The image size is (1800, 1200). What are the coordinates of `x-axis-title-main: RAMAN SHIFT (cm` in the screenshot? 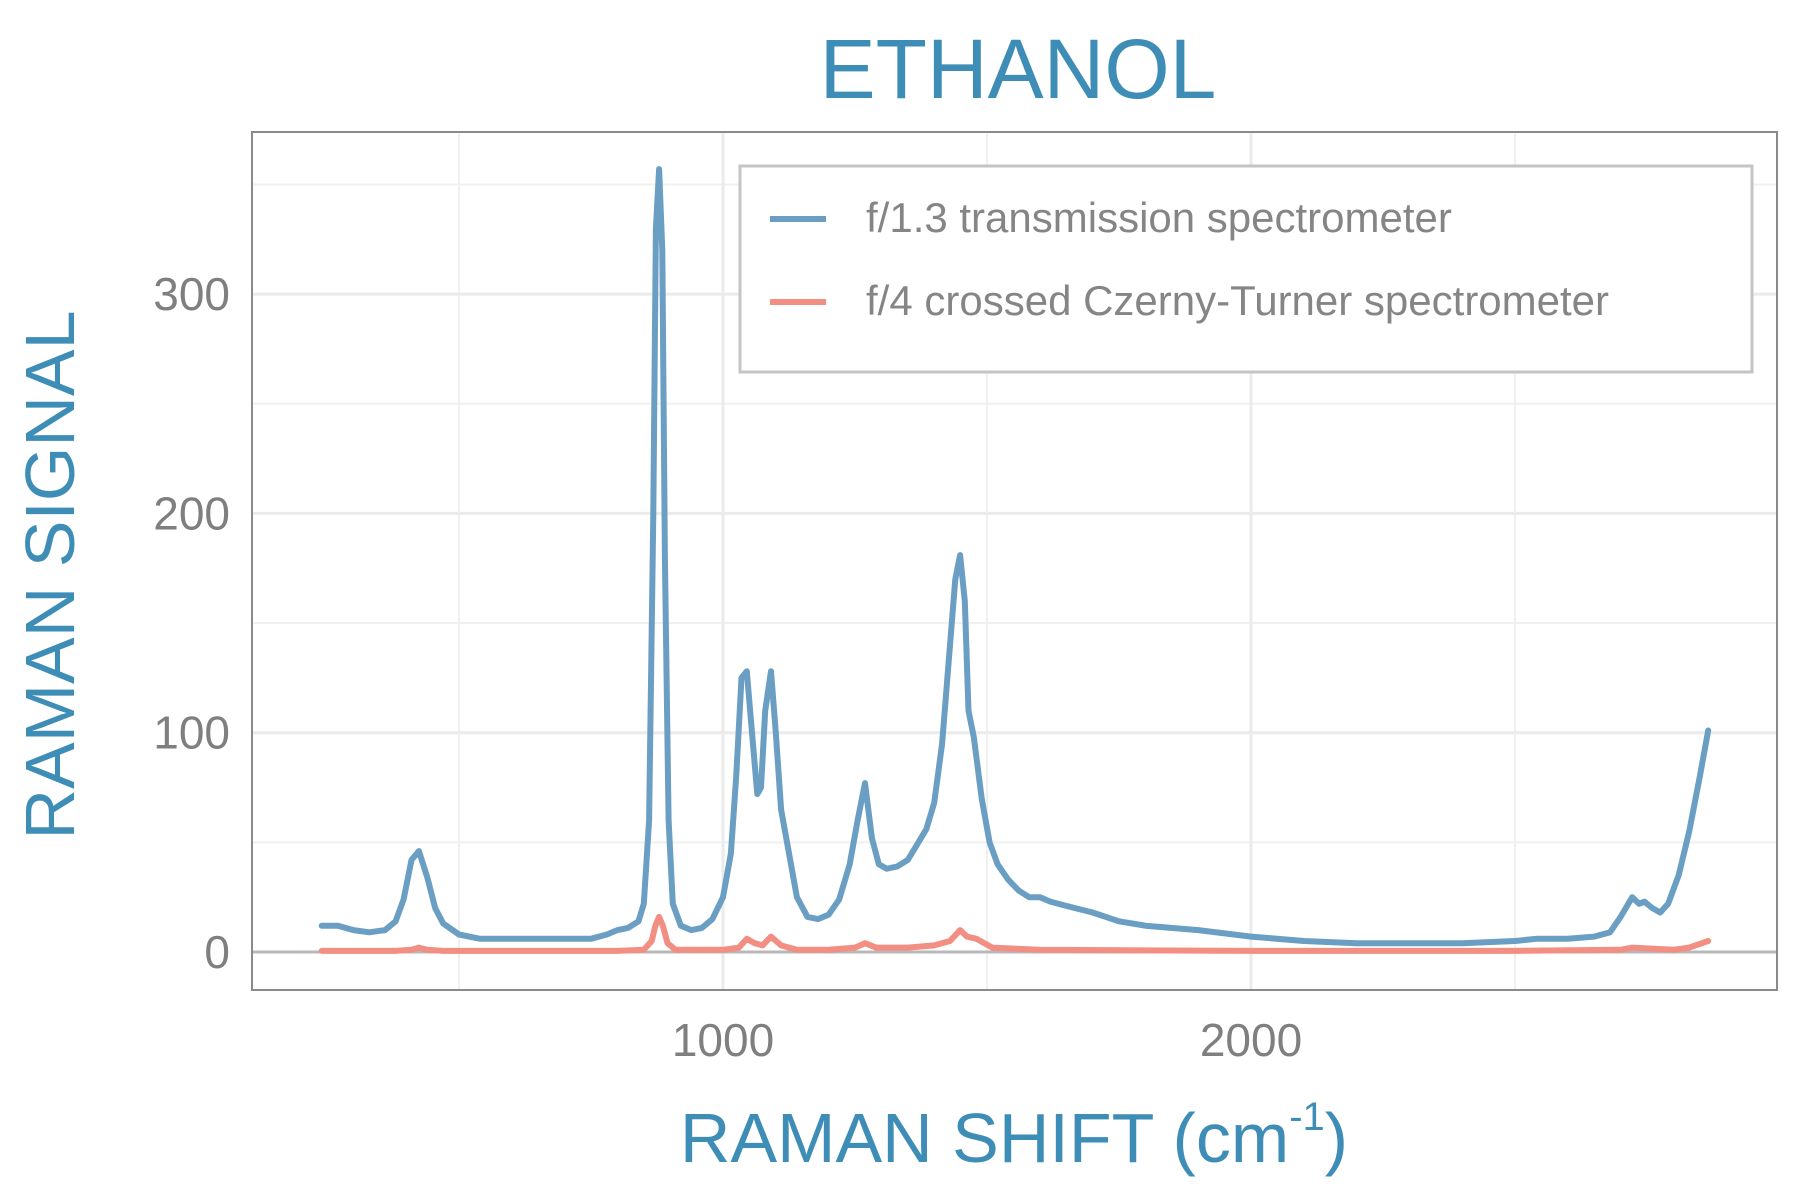 It's located at (984, 1138).